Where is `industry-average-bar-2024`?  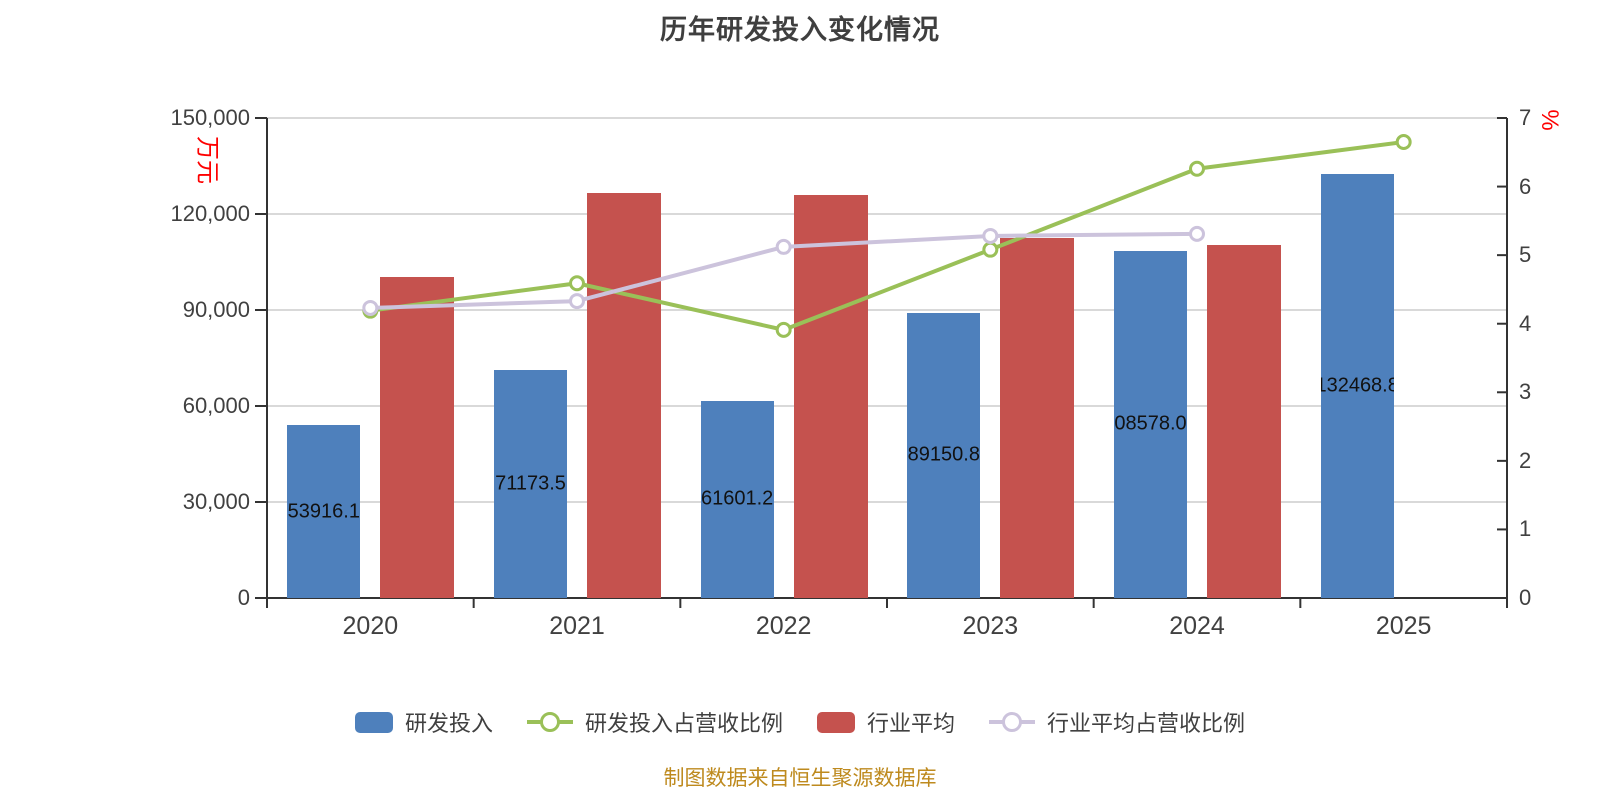
industry-average-bar-2024 is located at coordinates (1244, 421).